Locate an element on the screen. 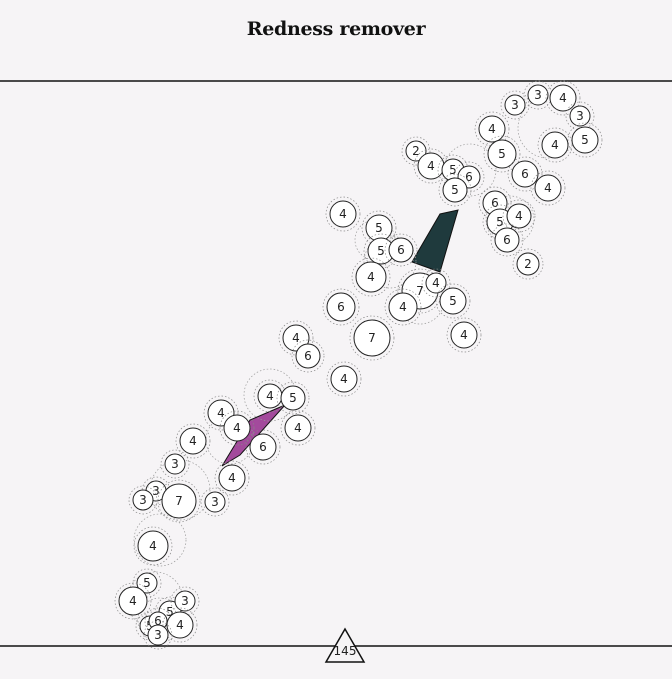  pointer-label: 145 is located at coordinates (345, 651).